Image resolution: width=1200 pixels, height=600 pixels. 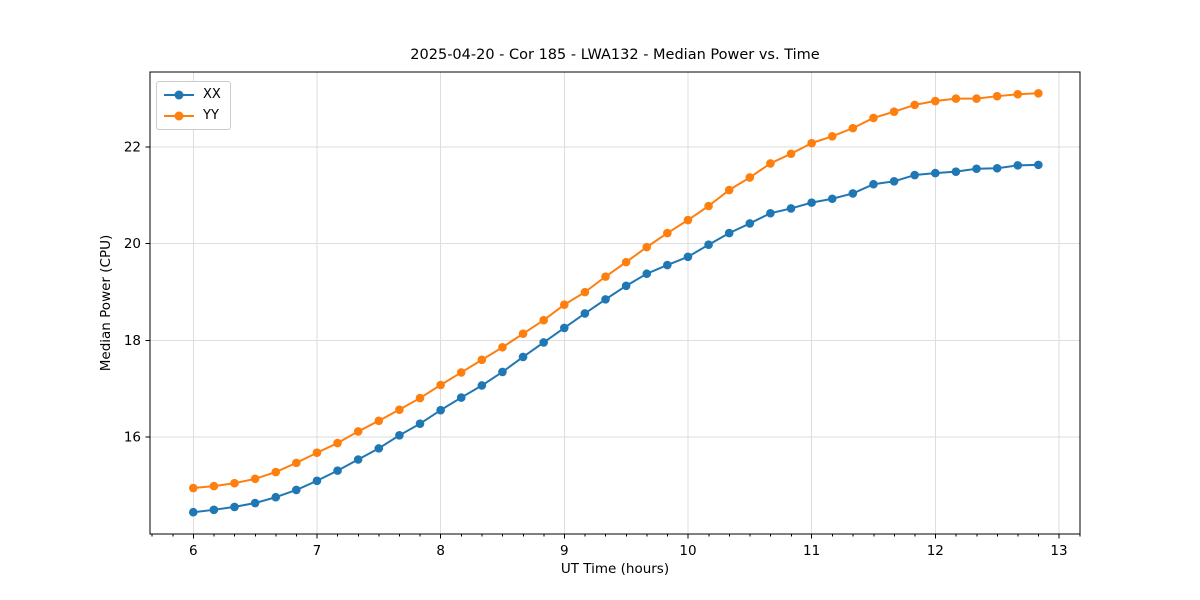 I want to click on legend-entry-yy: YY, so click(x=192, y=116).